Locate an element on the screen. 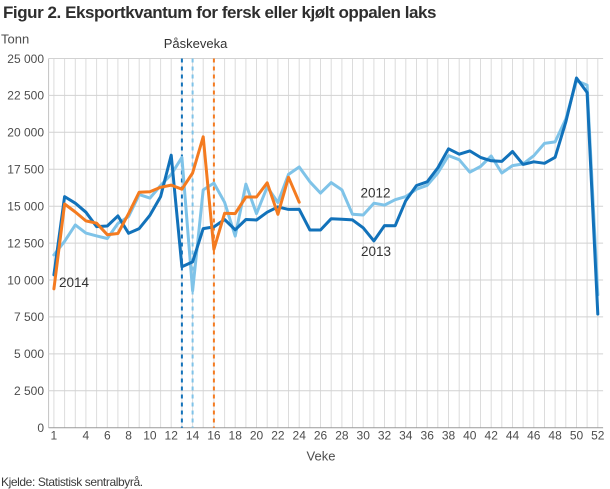  svg-text: 36 is located at coordinates (428, 436).